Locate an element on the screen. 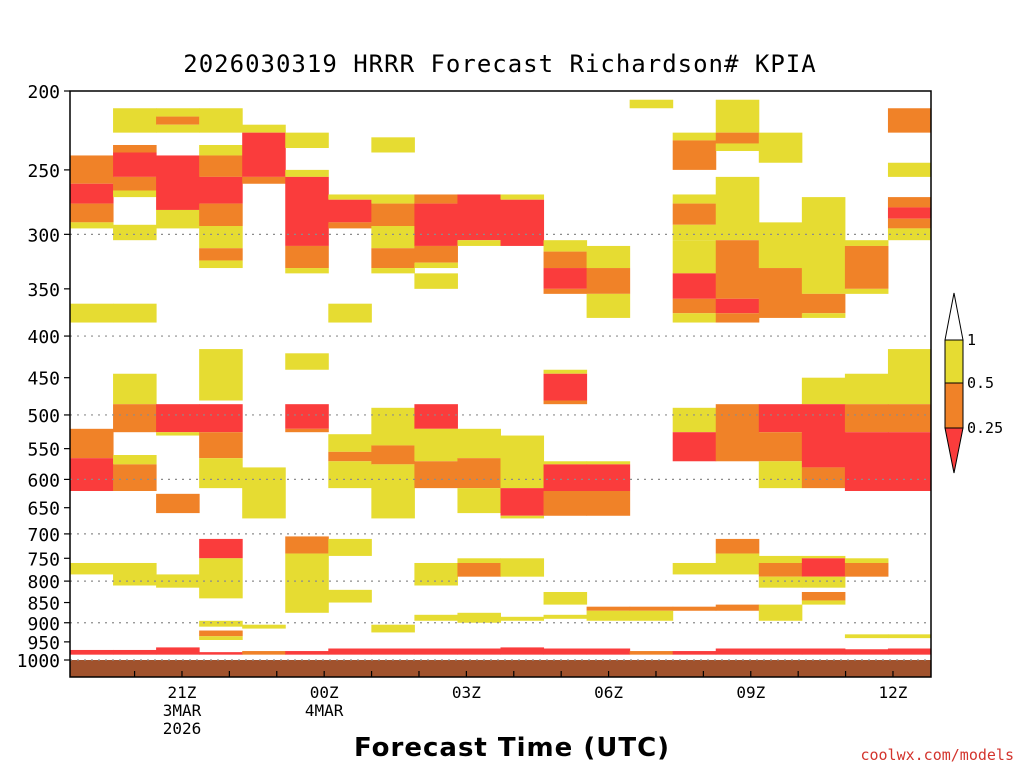 This screenshot has width=1024, height=768. x-axis-label: Forecast Time (UTC) is located at coordinates (512, 748).